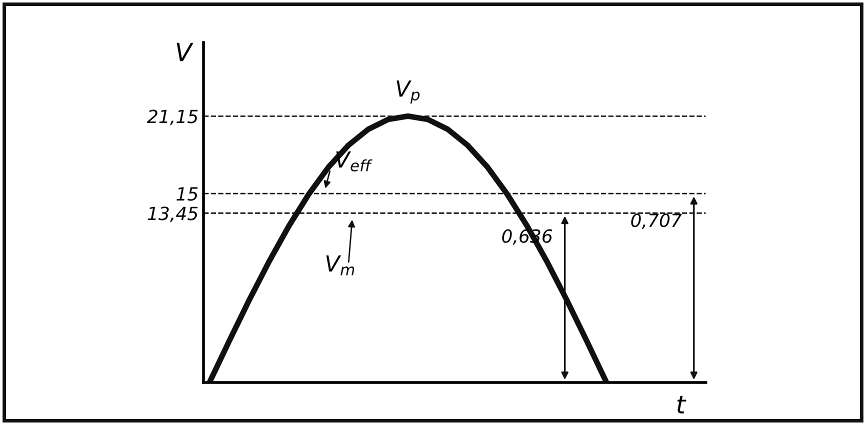 Image resolution: width=866 pixels, height=425 pixels. What do you see at coordinates (173, 214) in the screenshot?
I see `y-tick-label: 13,45` at bounding box center [173, 214].